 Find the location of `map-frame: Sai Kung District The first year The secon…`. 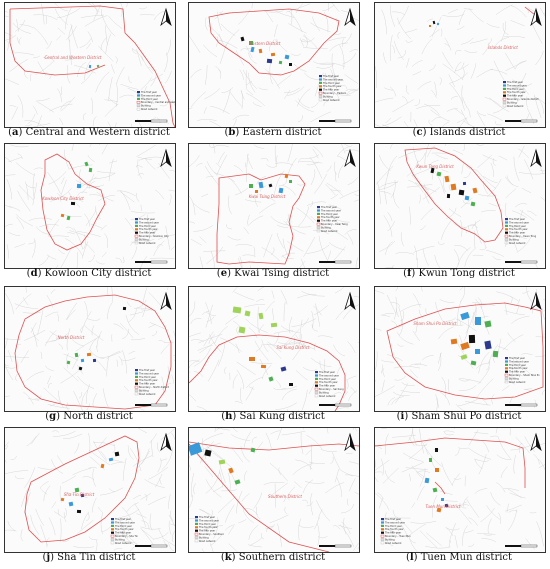

map-frame: Sai Kung District The first year The secon… is located at coordinates (274, 349).